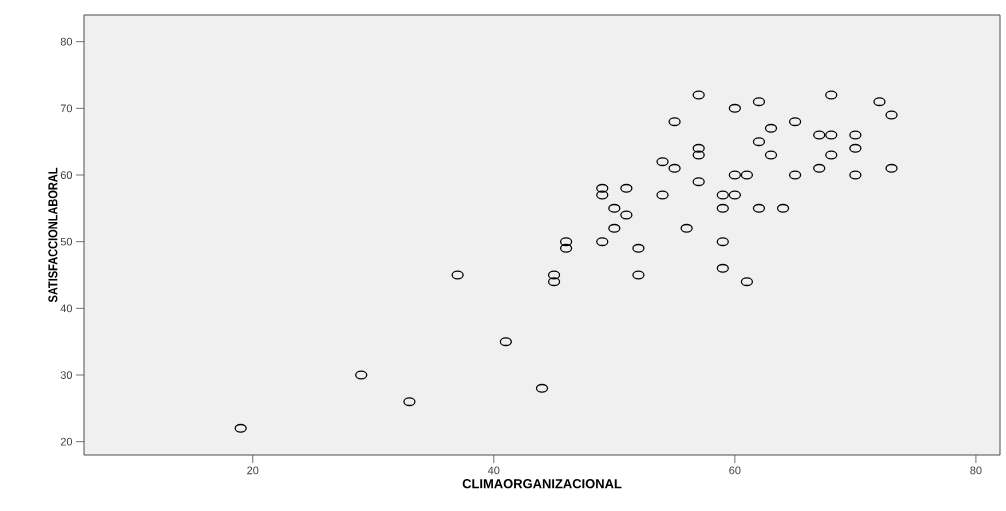  I want to click on y-tick-label: 70, so click(66, 108).